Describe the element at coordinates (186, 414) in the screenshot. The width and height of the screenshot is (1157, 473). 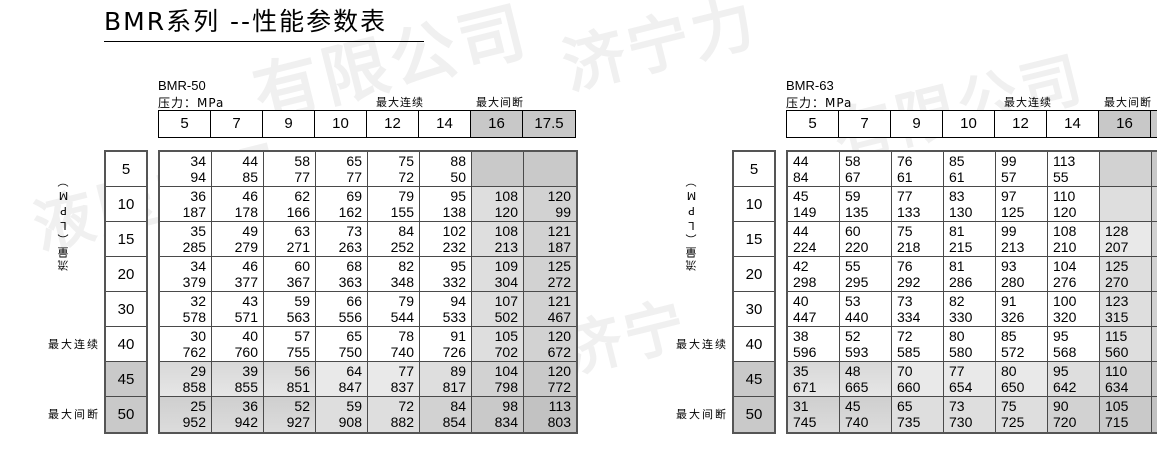
I see `data-cell: 25 952` at that location.